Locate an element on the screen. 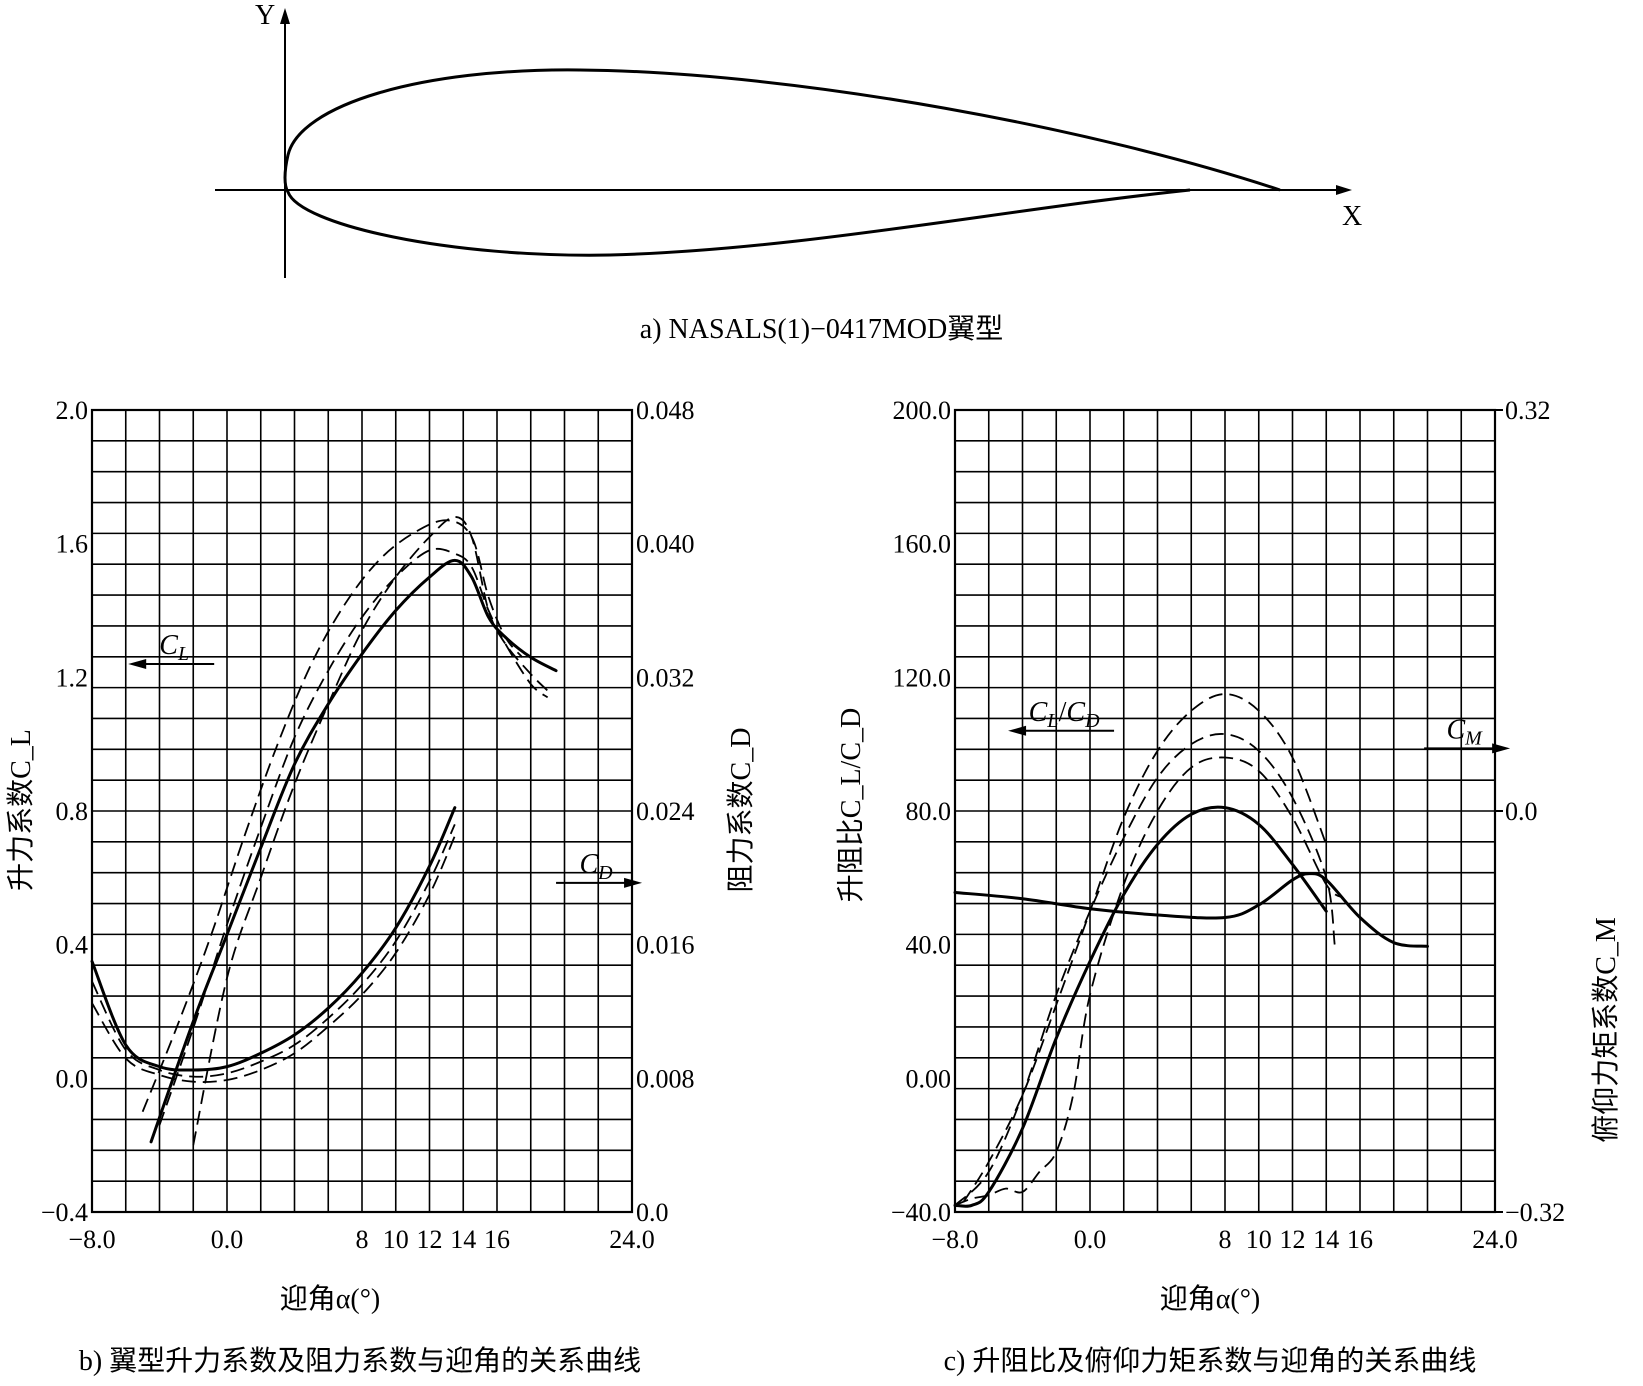  chart-c-right-axis-label-text: 俯仰力矩系数C_M is located at coordinates (1606, 1030).